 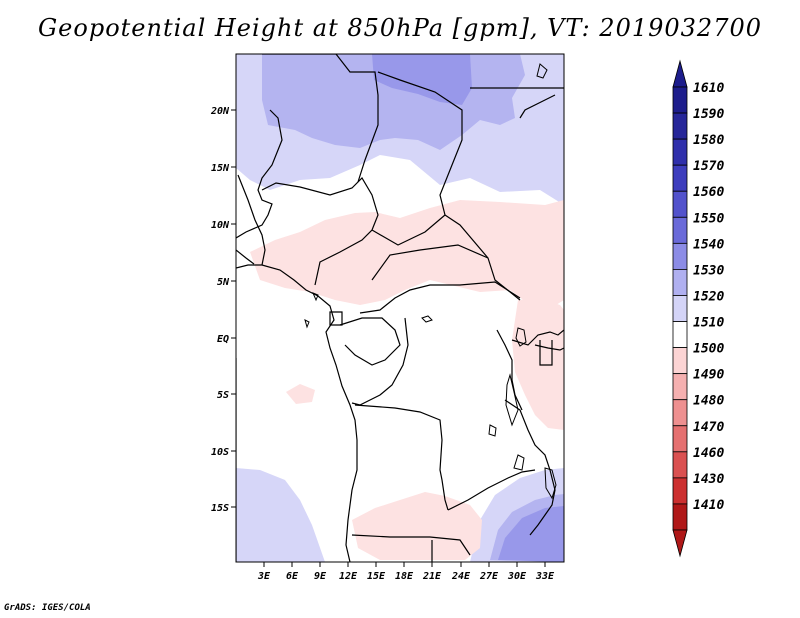 What do you see at coordinates (280, 515) in the screenshot?
I see `shading-1520-southwest` at bounding box center [280, 515].